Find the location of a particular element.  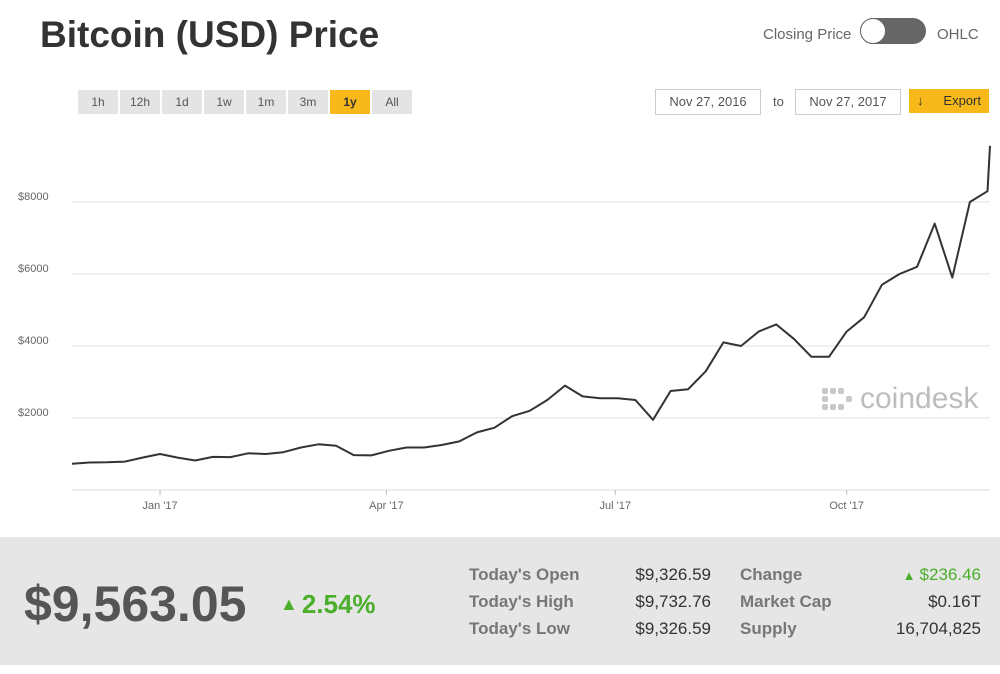

date-to-label: to is located at coordinates (778, 101).